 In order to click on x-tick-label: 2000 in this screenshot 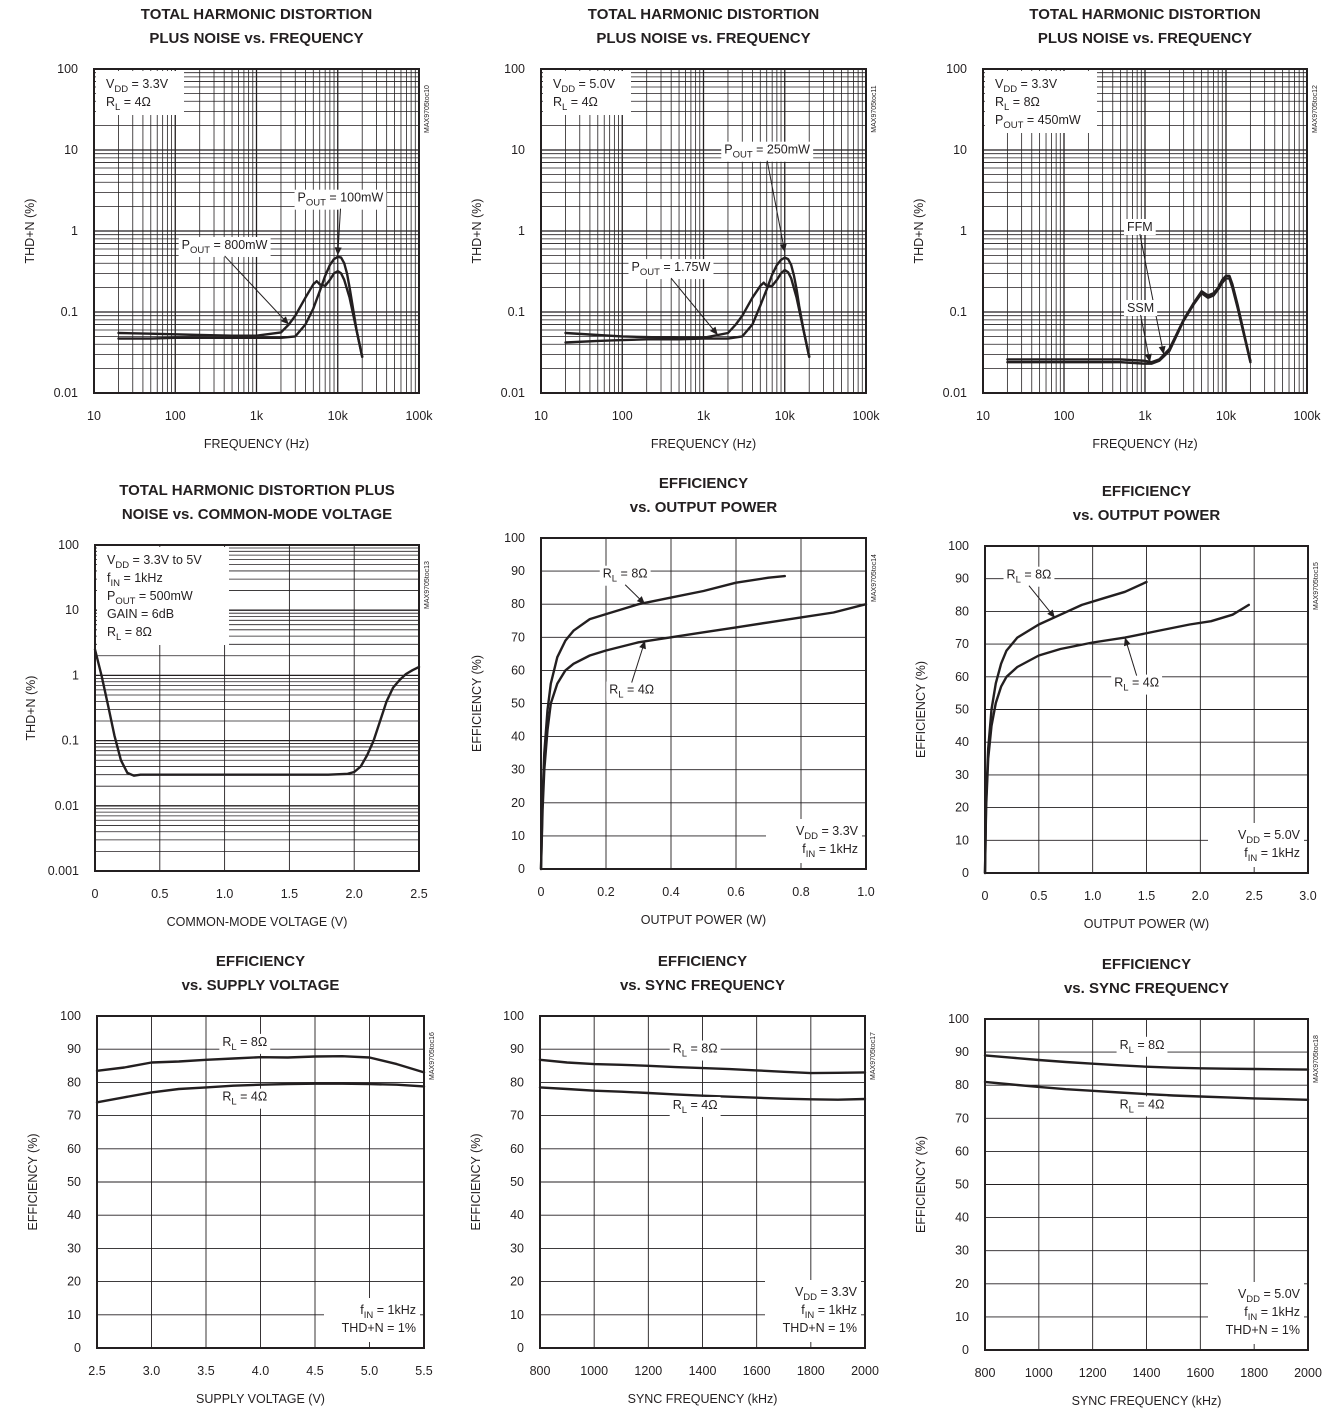, I will do `click(865, 1371)`.